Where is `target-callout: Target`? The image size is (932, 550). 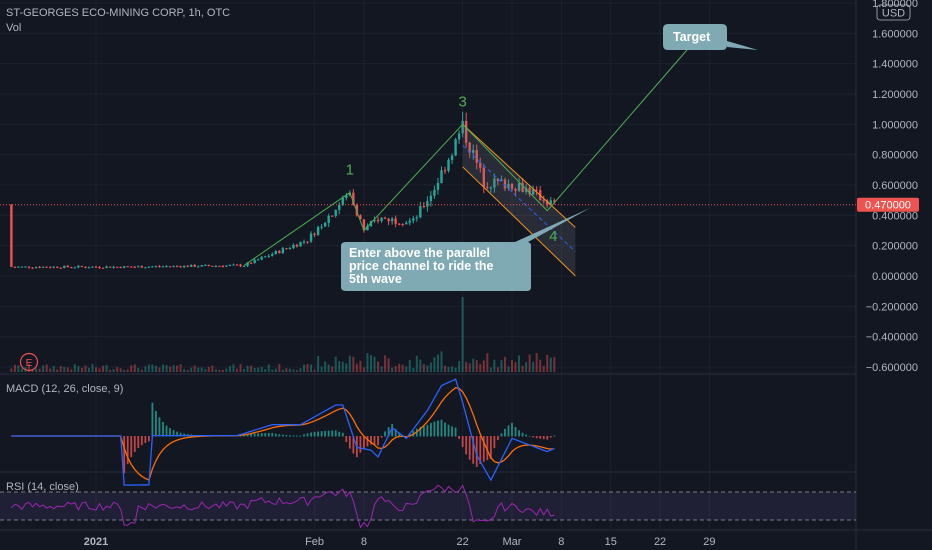
target-callout: Target is located at coordinates (710, 37).